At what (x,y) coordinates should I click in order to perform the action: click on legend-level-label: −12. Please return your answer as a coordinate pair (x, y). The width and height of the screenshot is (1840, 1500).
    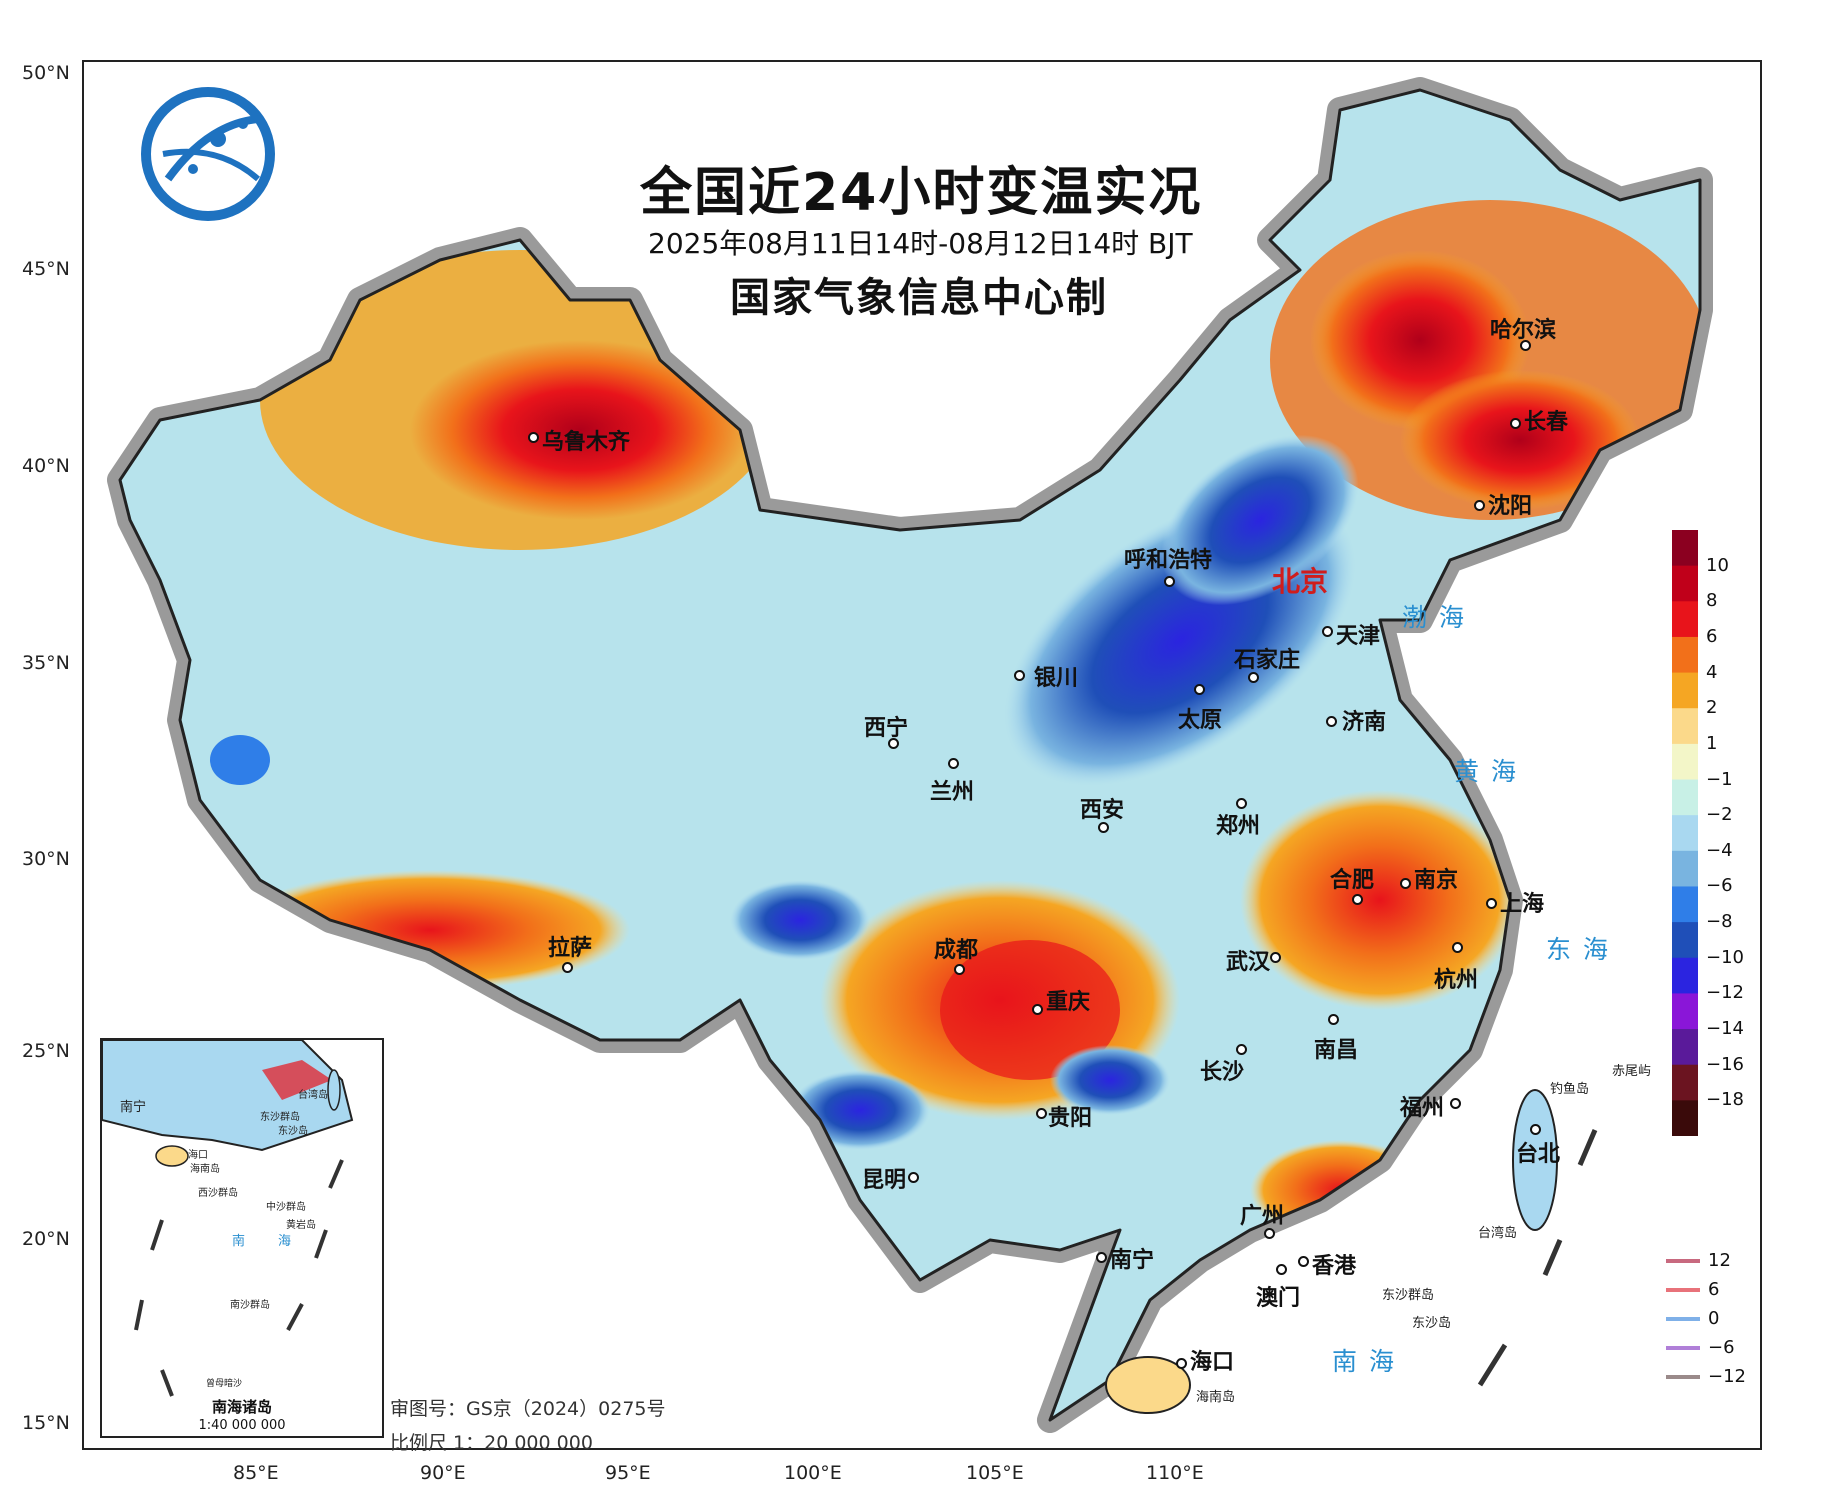
    Looking at the image, I should click on (1725, 993).